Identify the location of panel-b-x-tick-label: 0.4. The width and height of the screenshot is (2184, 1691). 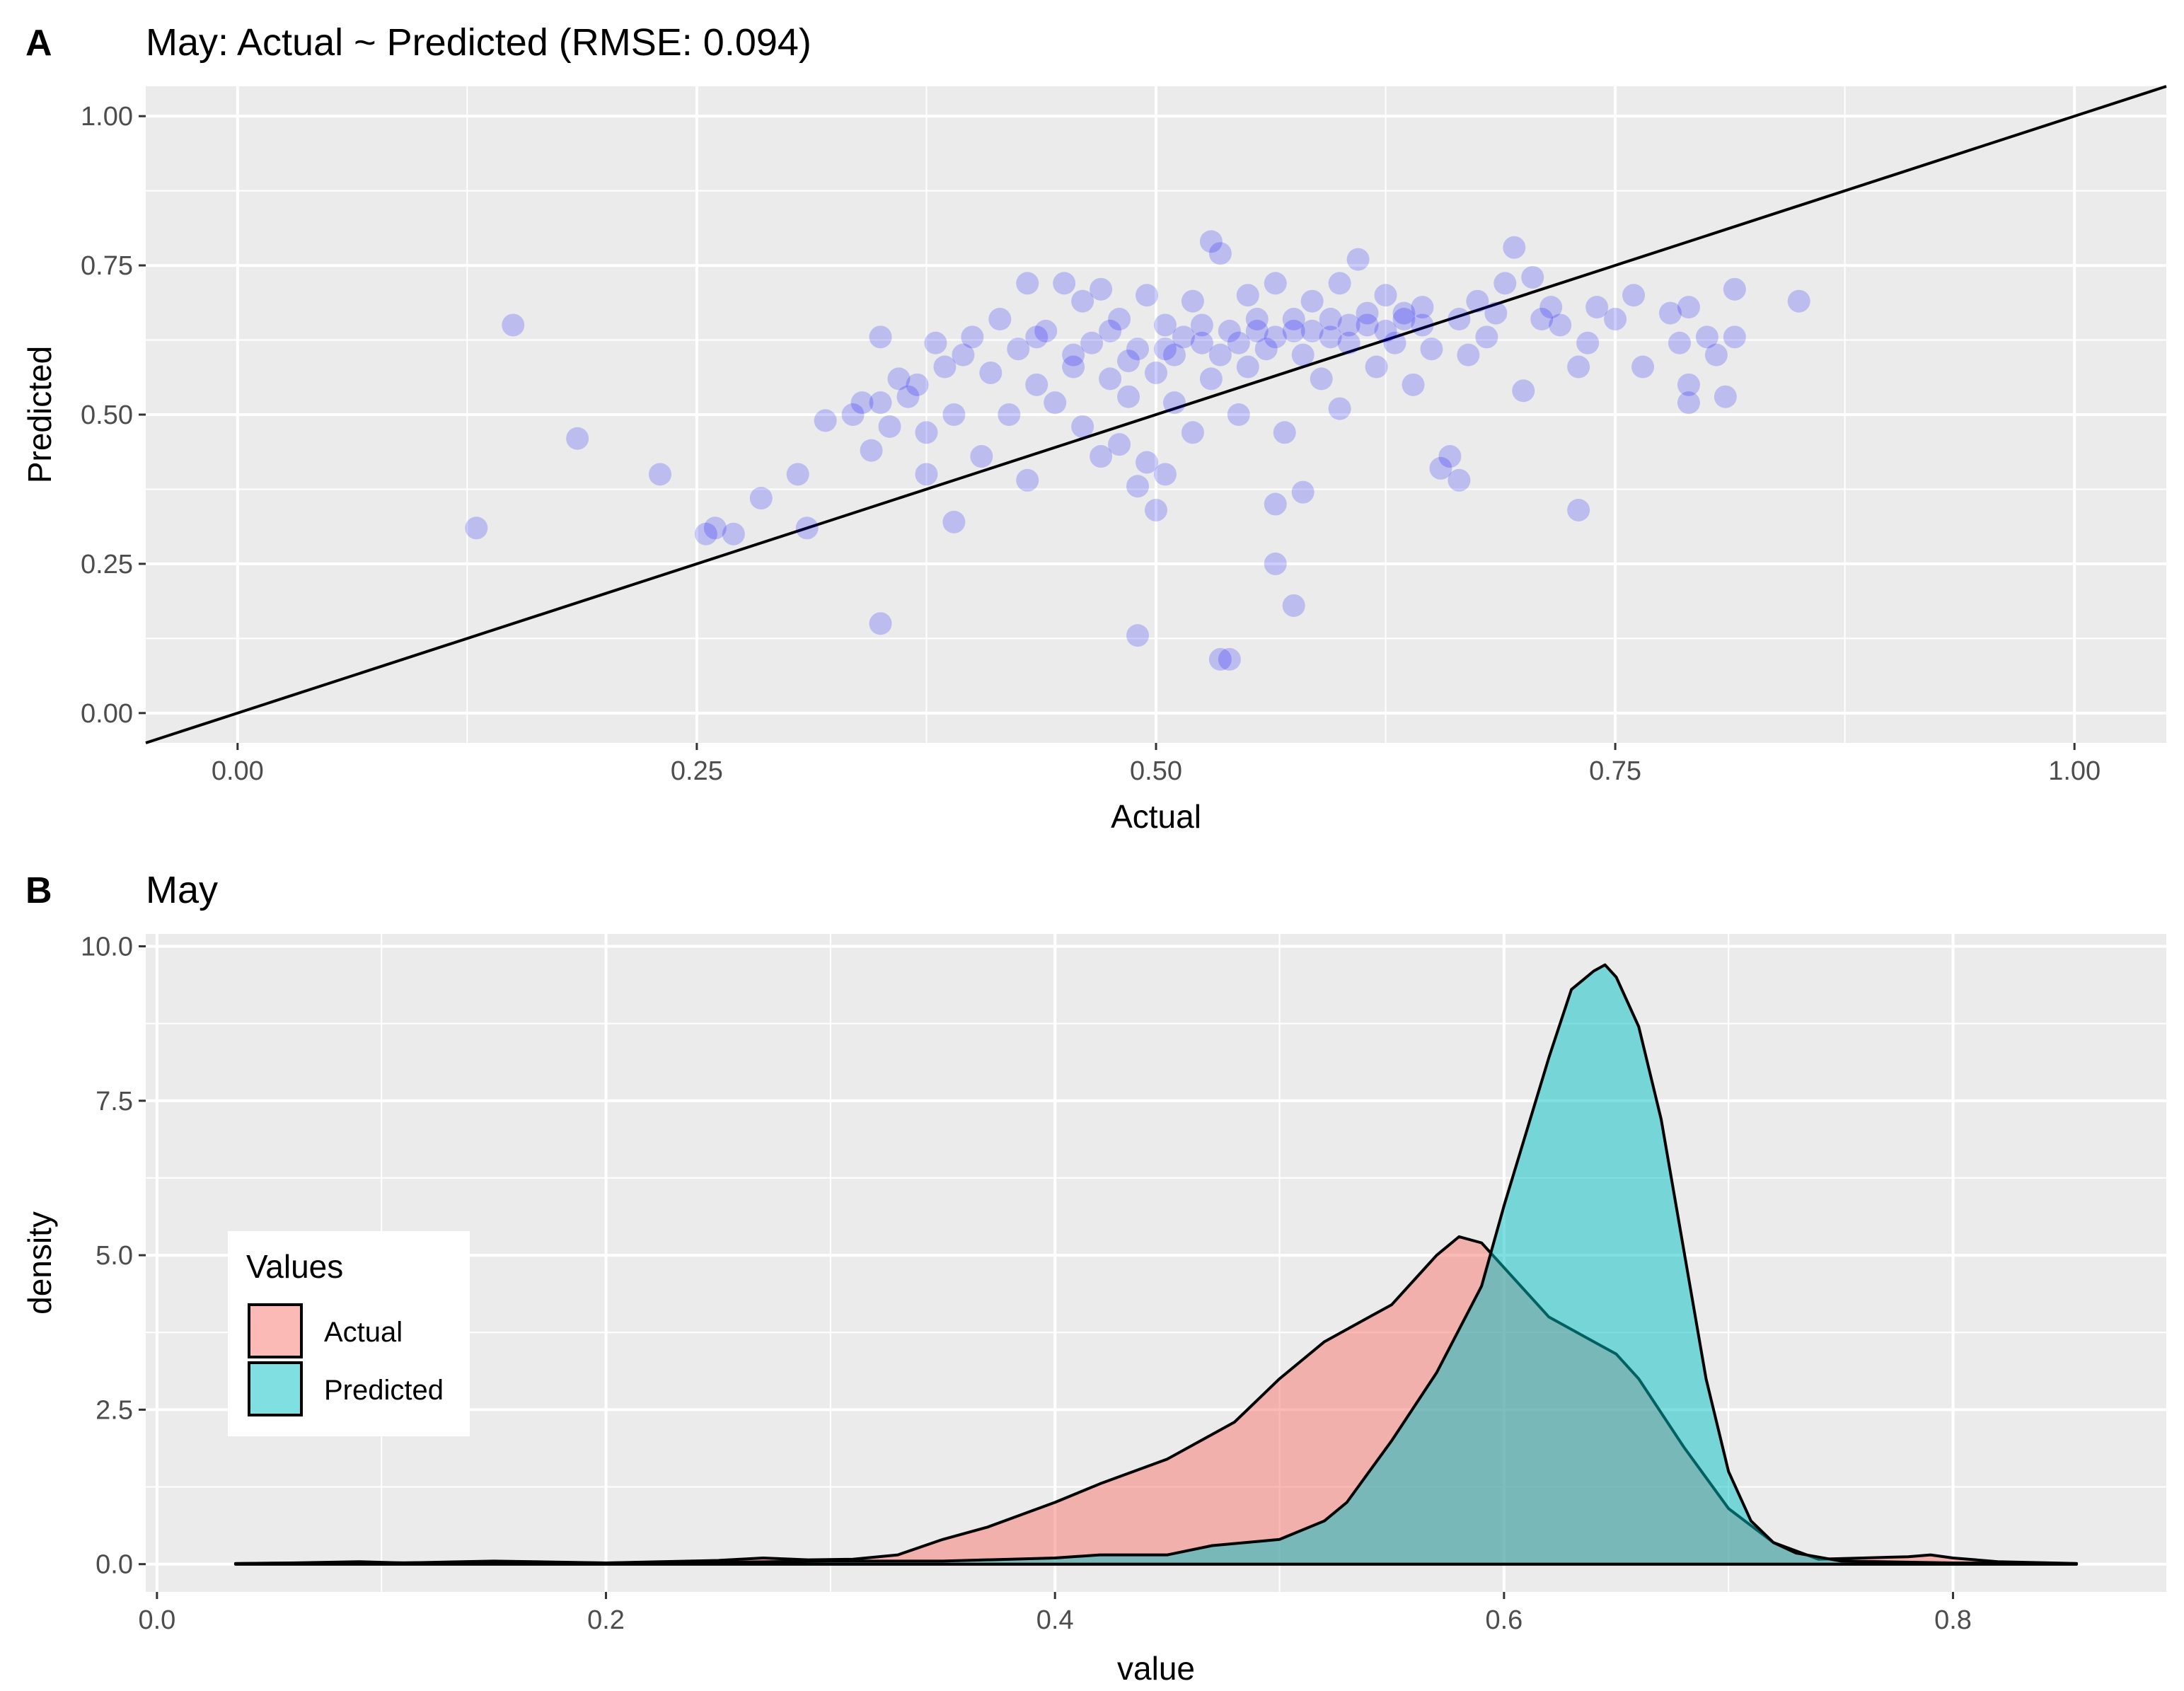
(1055, 1620).